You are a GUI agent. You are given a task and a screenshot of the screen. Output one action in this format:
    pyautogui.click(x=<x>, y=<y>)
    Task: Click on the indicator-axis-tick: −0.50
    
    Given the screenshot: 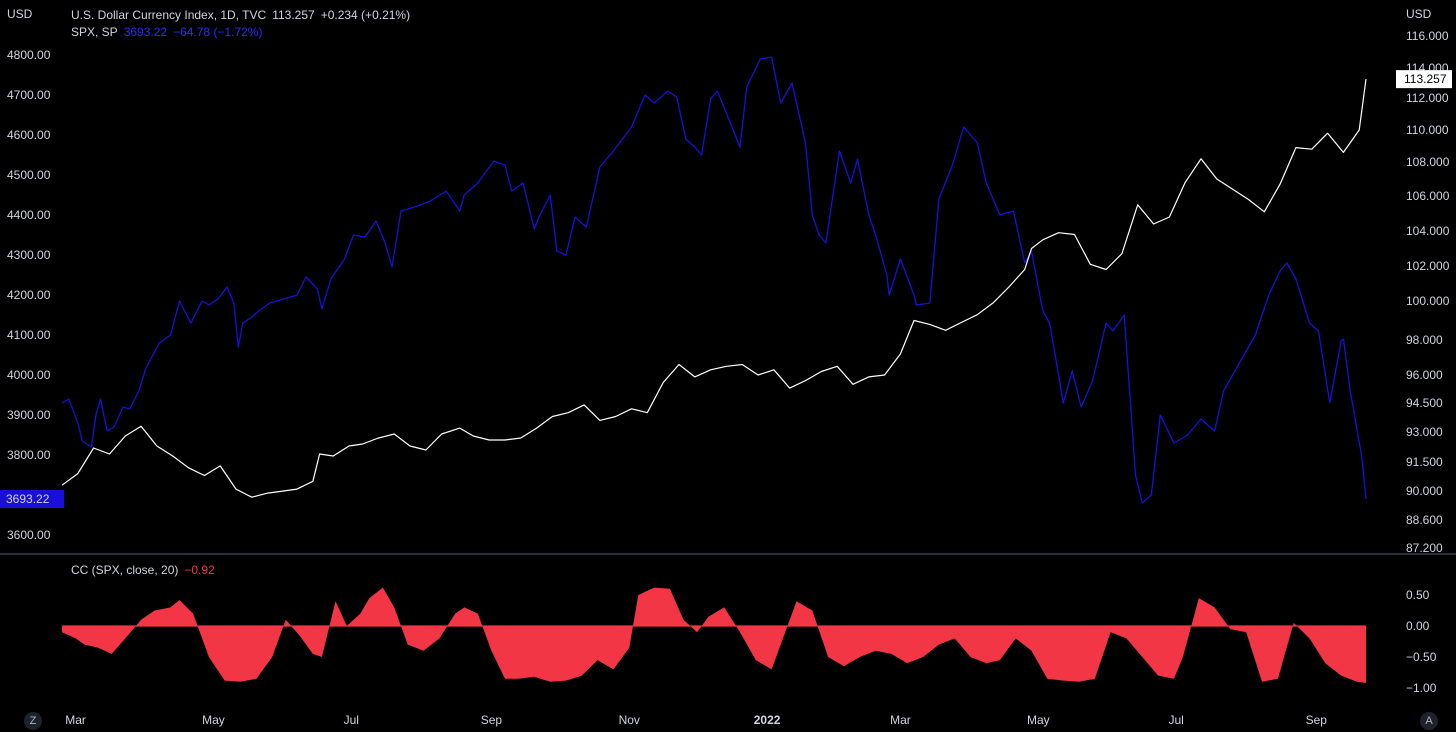 What is the action you would take?
    pyautogui.click(x=1421, y=657)
    